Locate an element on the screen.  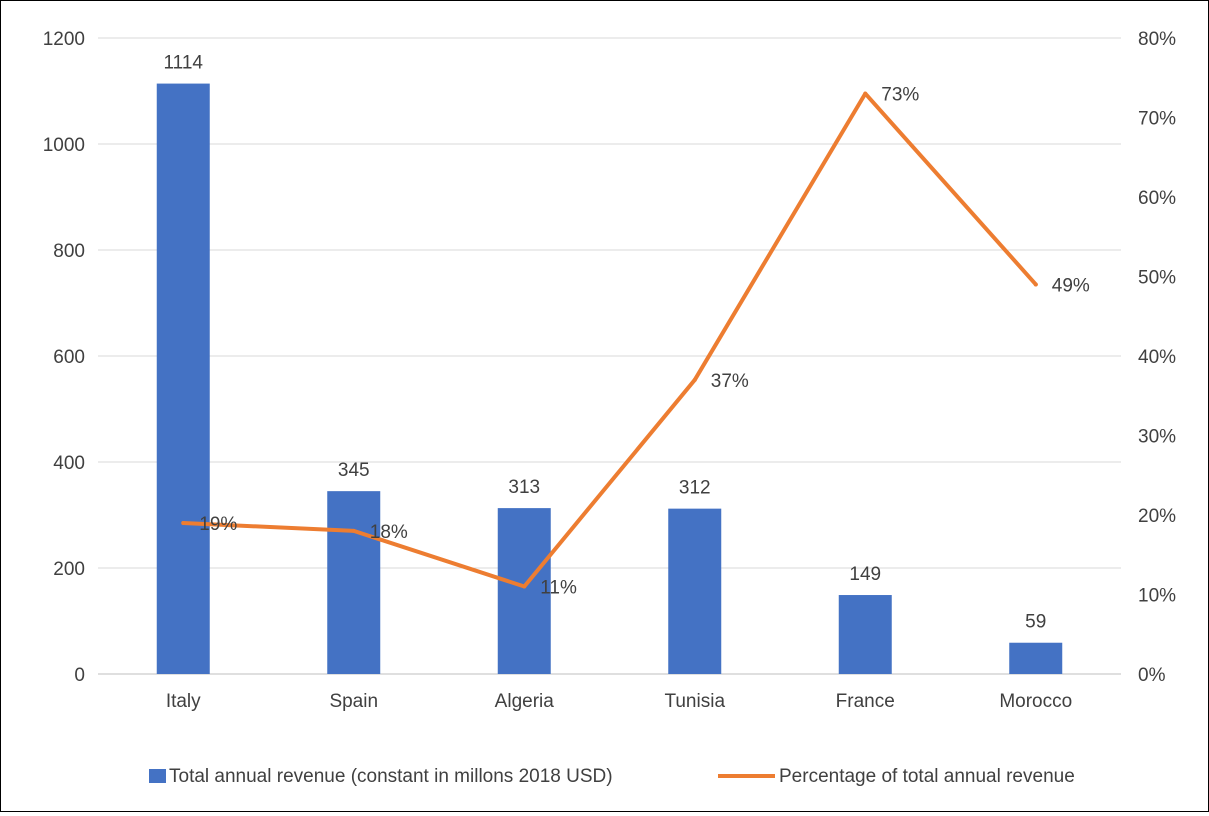
right-axis-tick-label: 40% is located at coordinates (1157, 357).